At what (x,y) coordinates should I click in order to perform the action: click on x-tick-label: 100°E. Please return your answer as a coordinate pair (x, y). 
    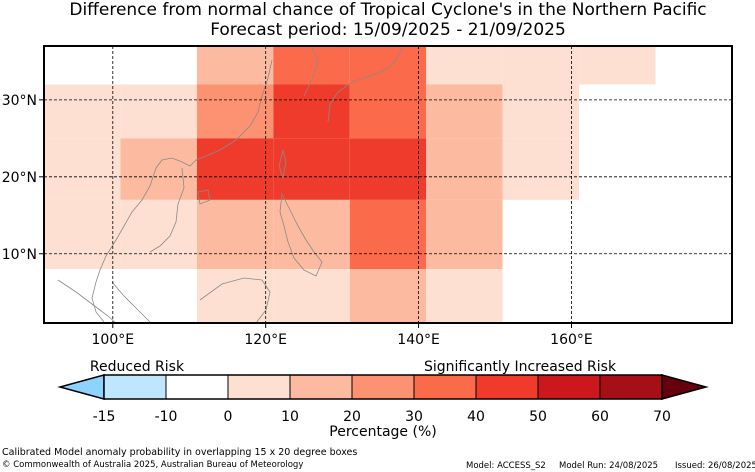
    Looking at the image, I should click on (113, 340).